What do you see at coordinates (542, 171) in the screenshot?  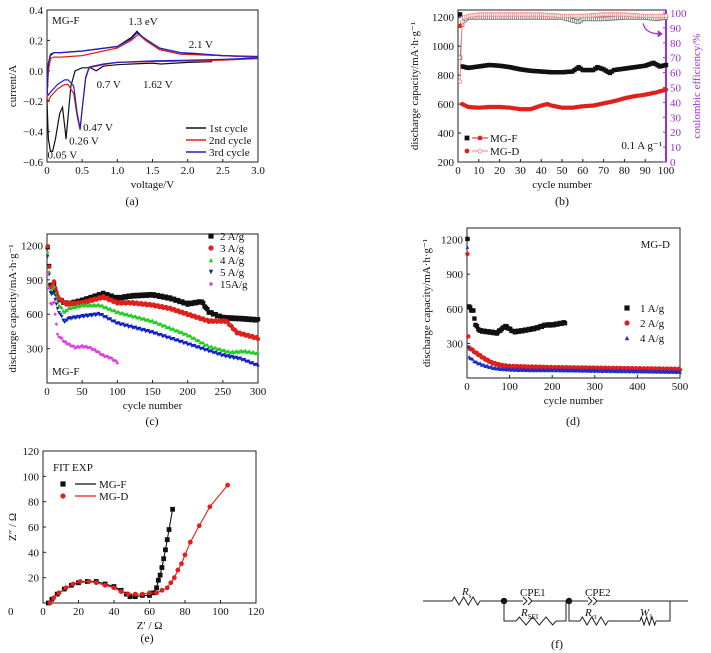 I see `x-tick-label: 40` at bounding box center [542, 171].